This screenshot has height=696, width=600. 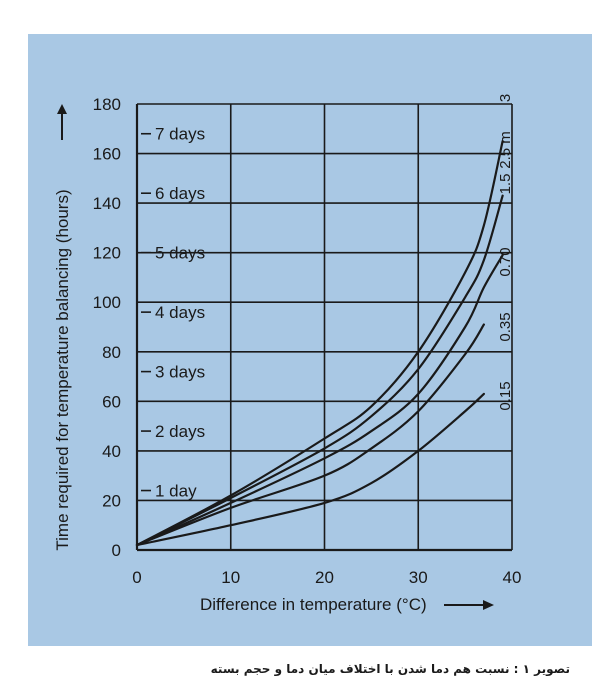 What do you see at coordinates (230, 577) in the screenshot?
I see `x-tick-label-10: 10` at bounding box center [230, 577].